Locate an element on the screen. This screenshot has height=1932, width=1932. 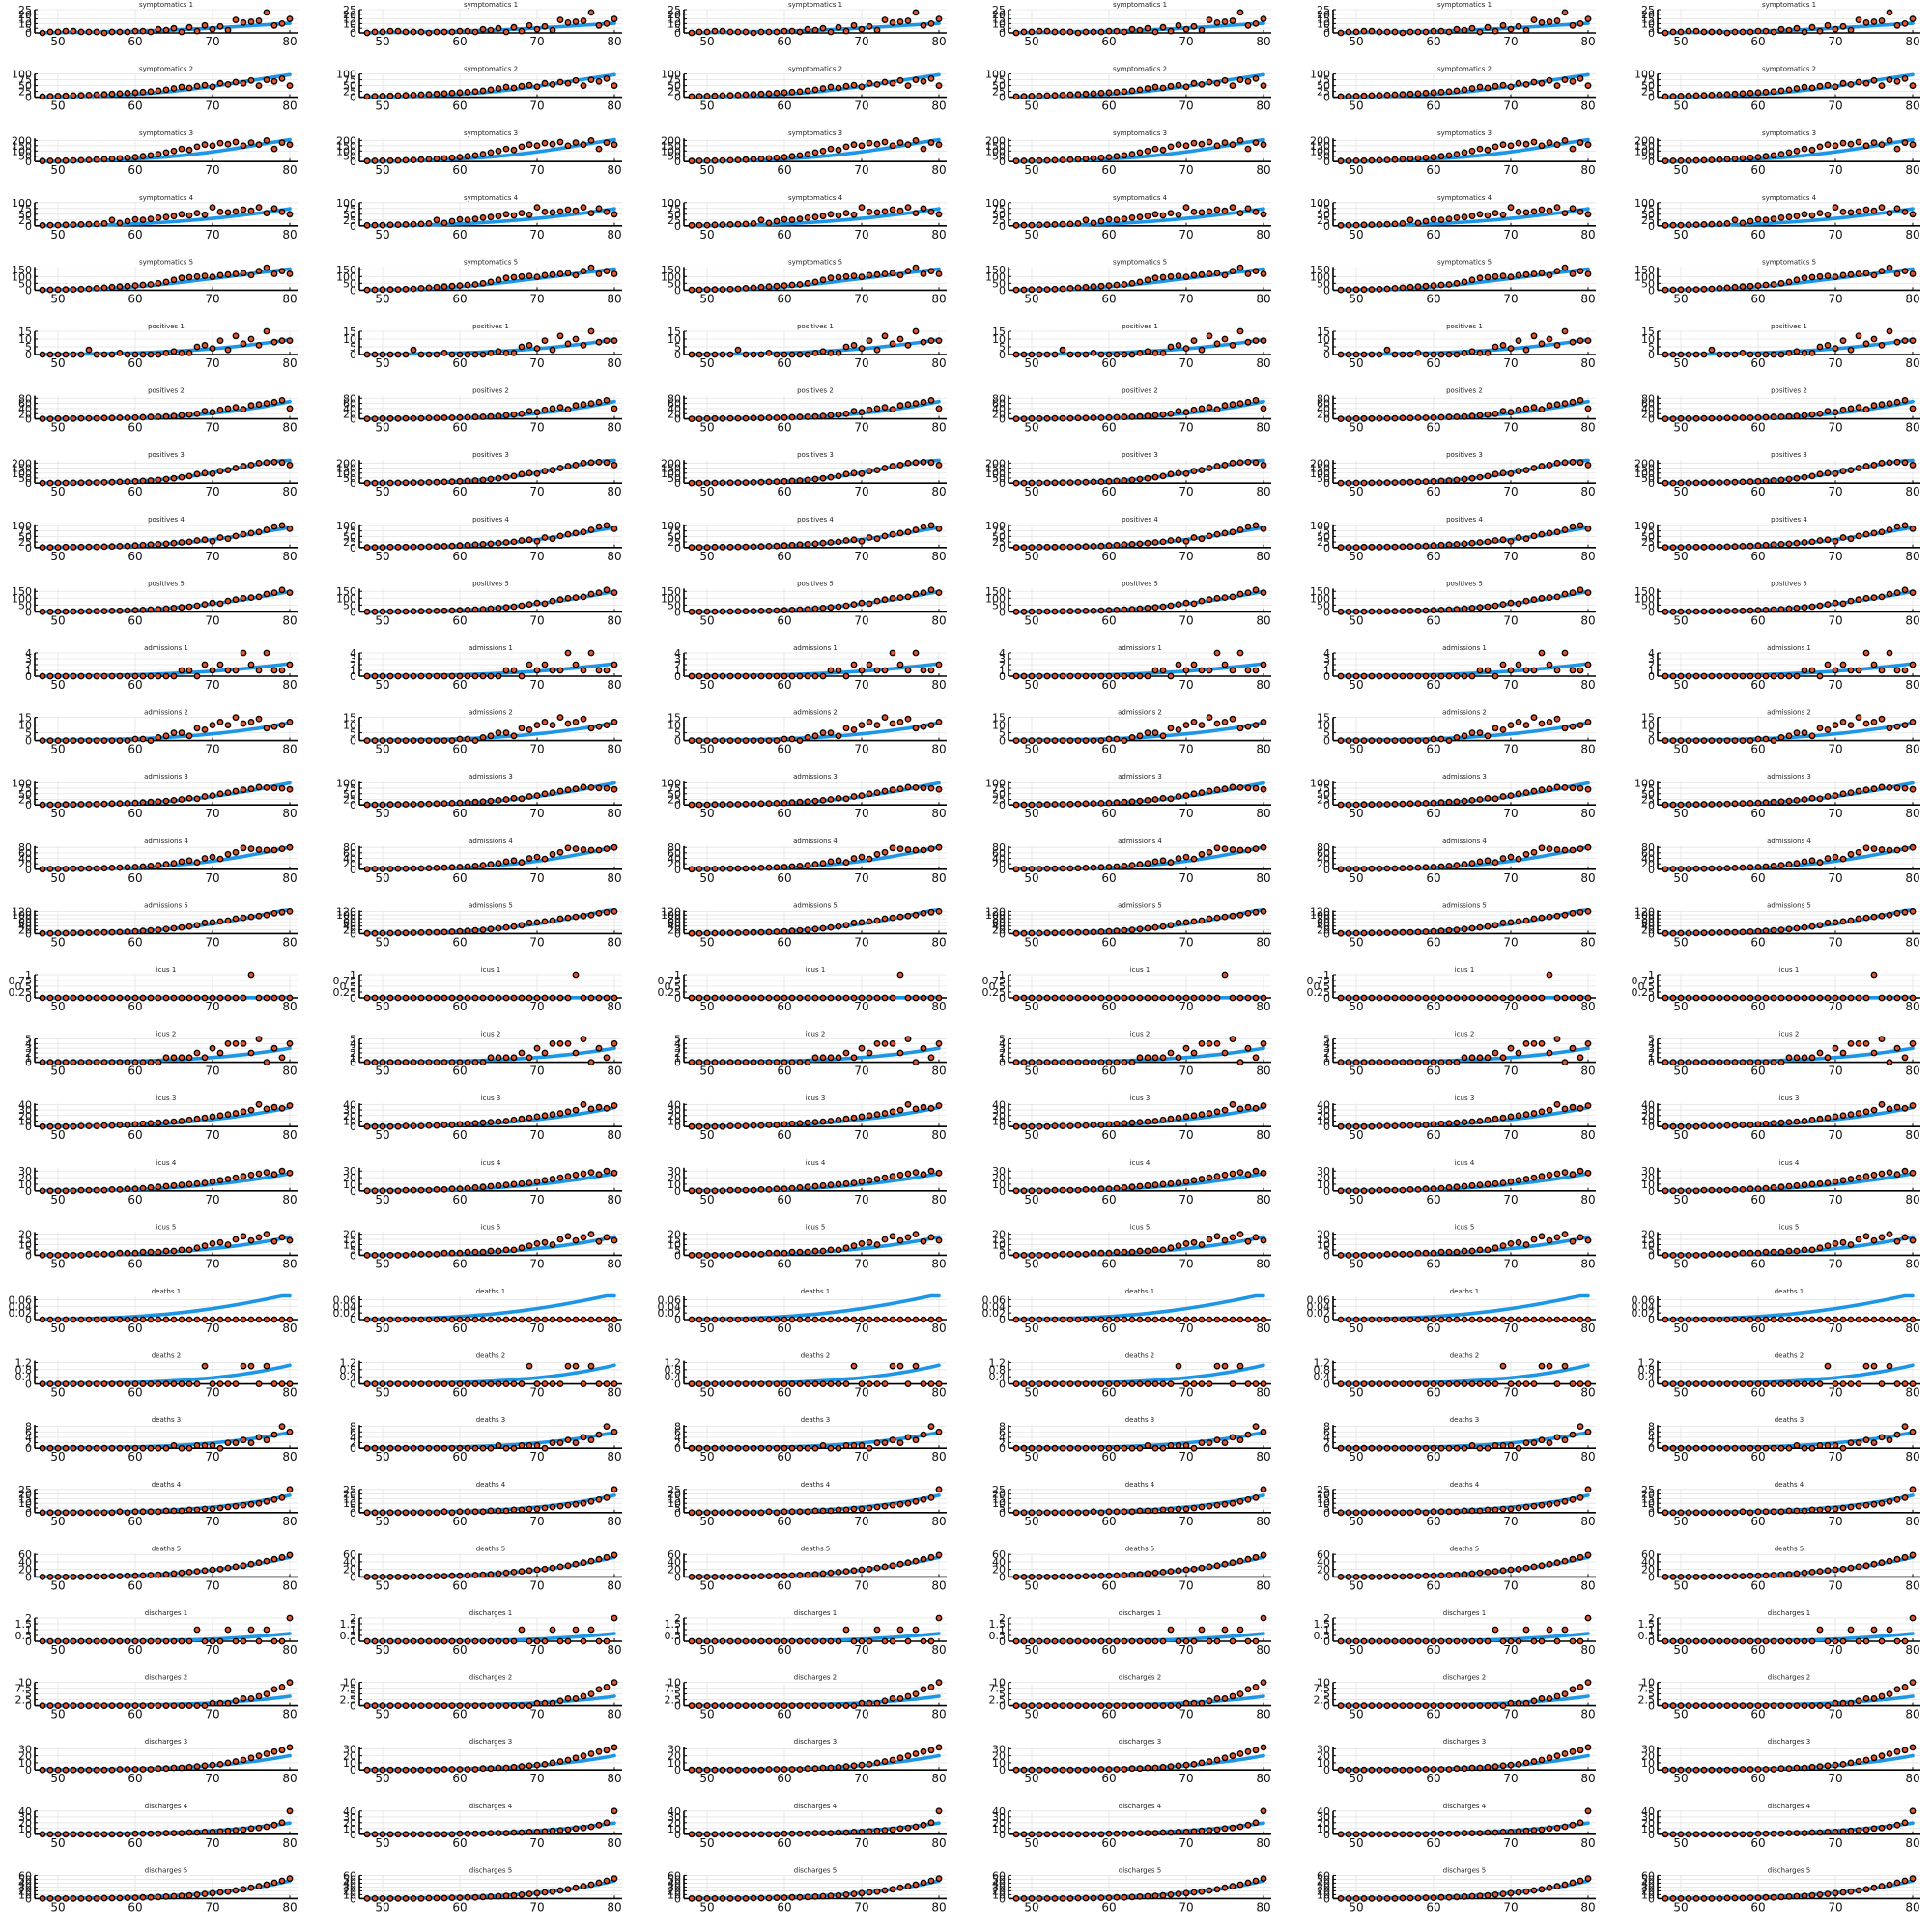
panel-title: symptomatics 3 is located at coordinates (1140, 133).